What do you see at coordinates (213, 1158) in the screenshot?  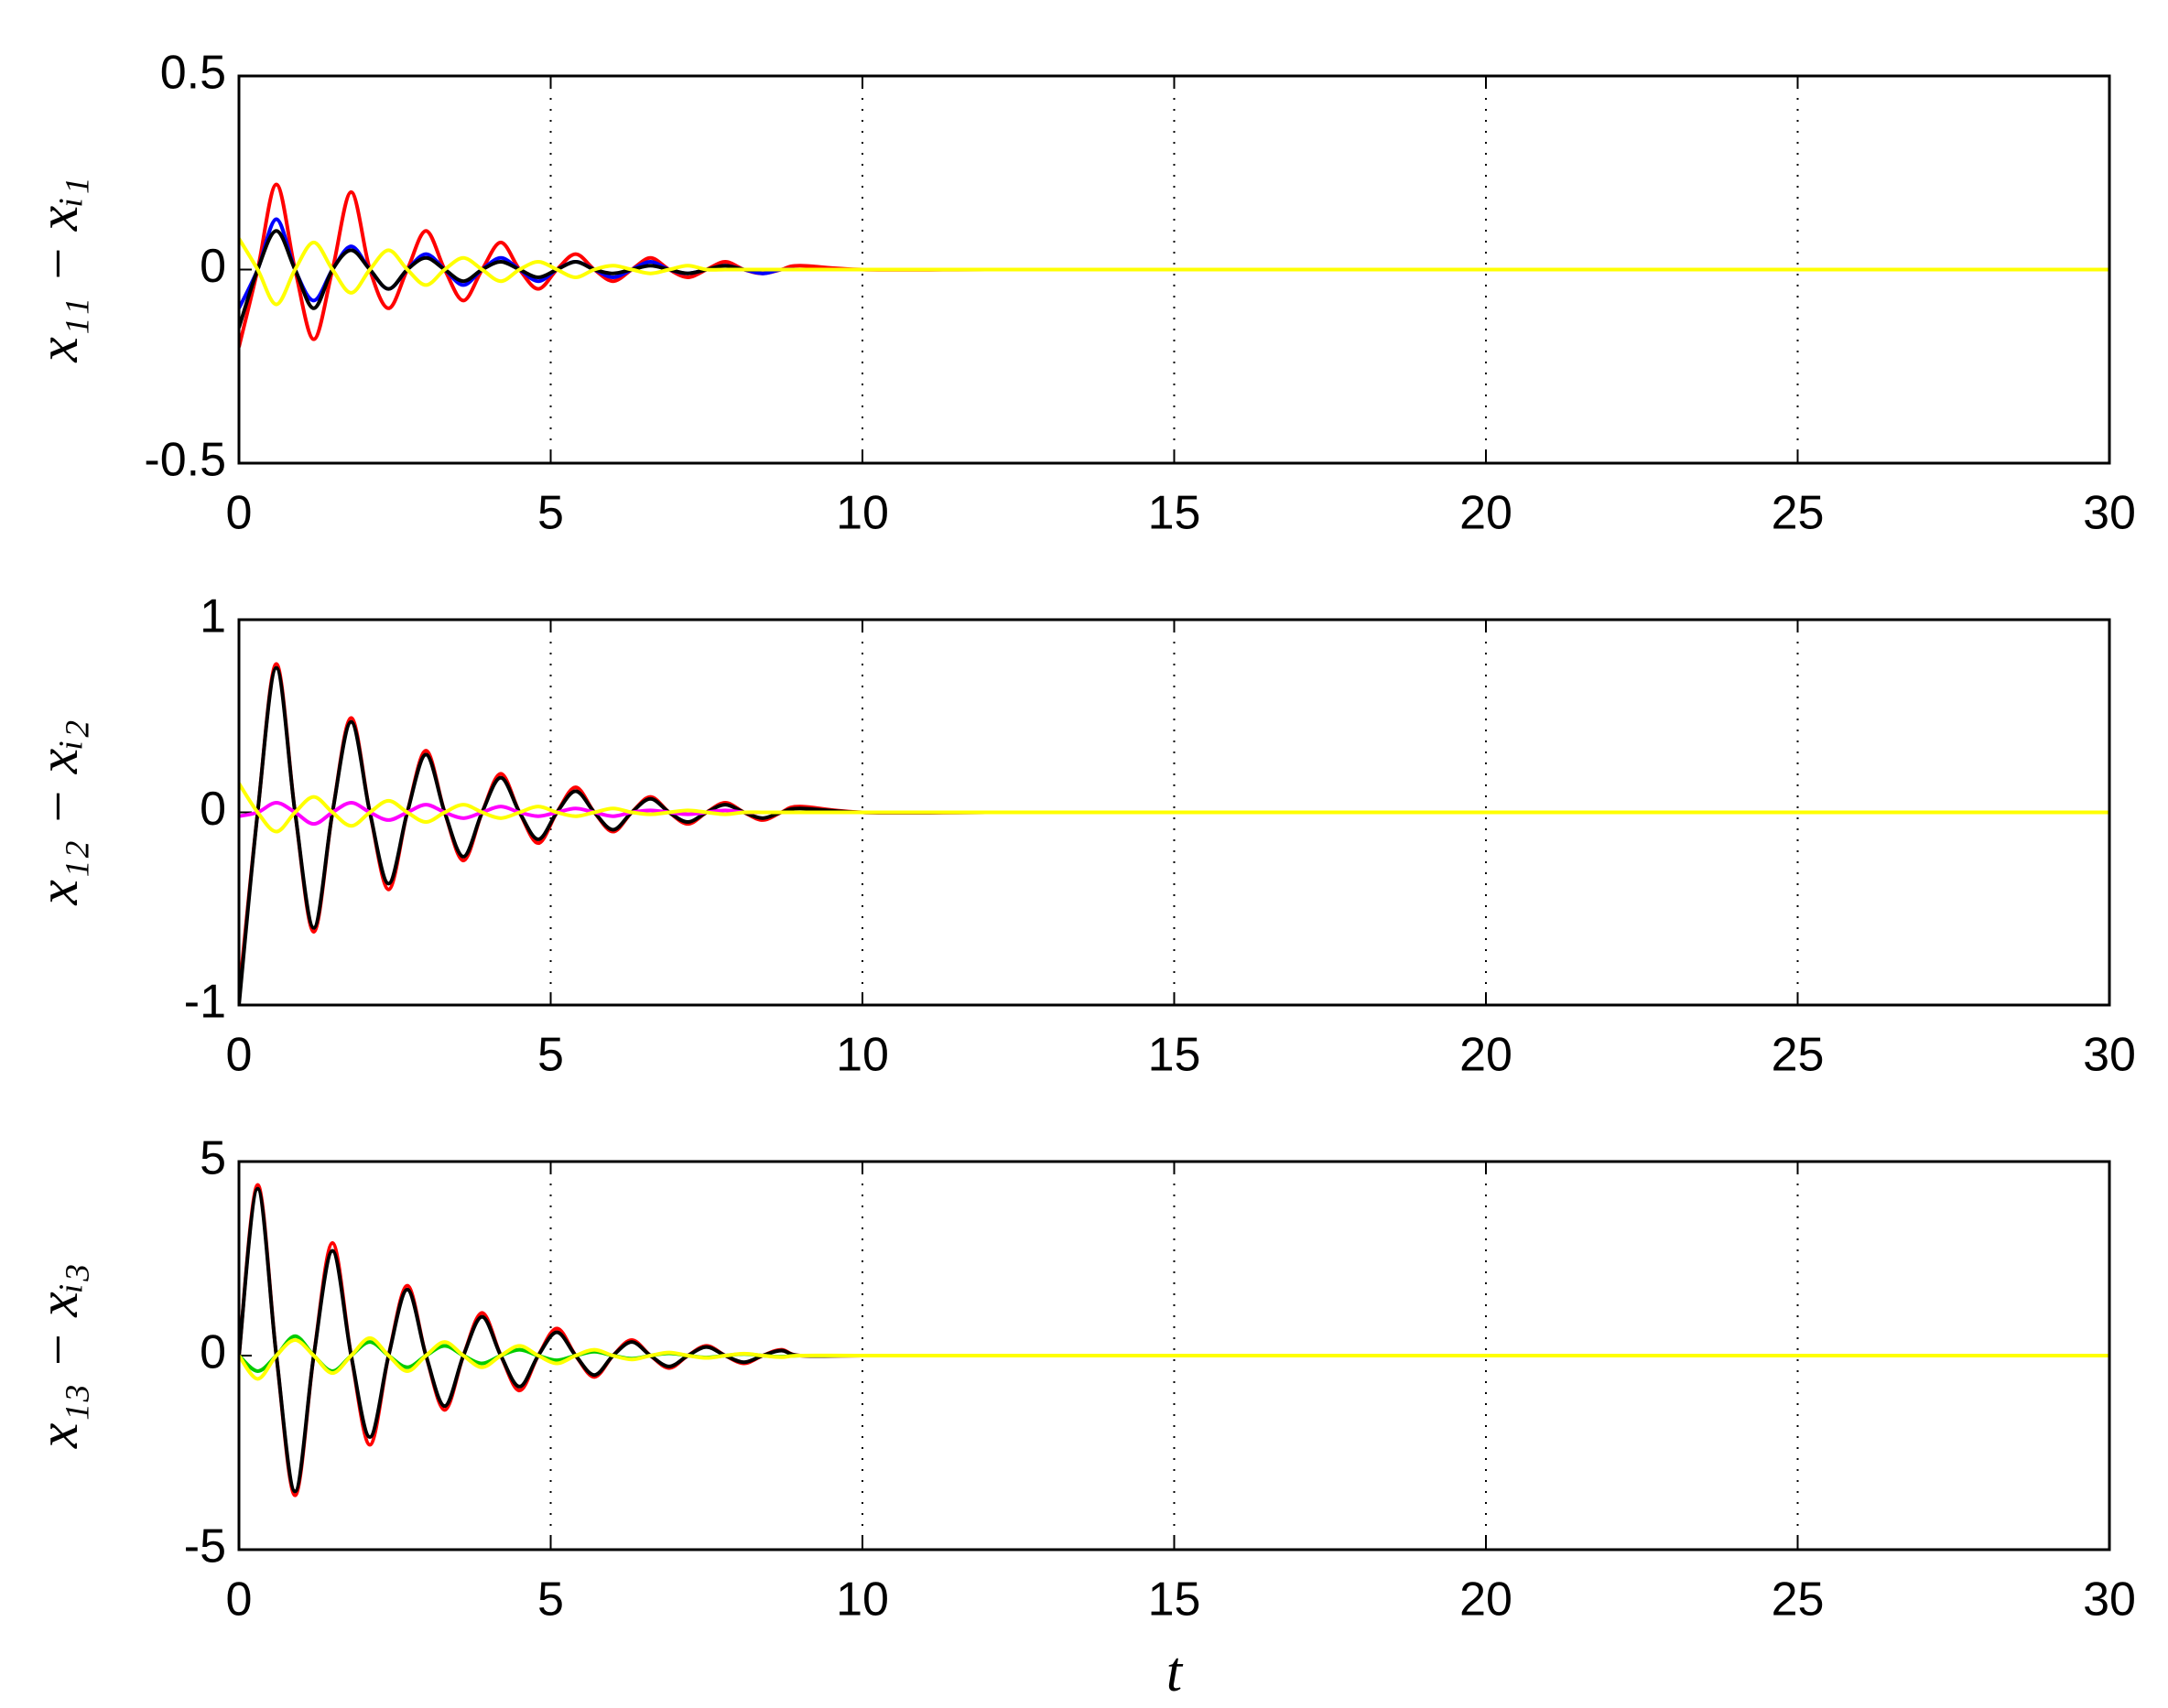 I see `y-tick-label: 5` at bounding box center [213, 1158].